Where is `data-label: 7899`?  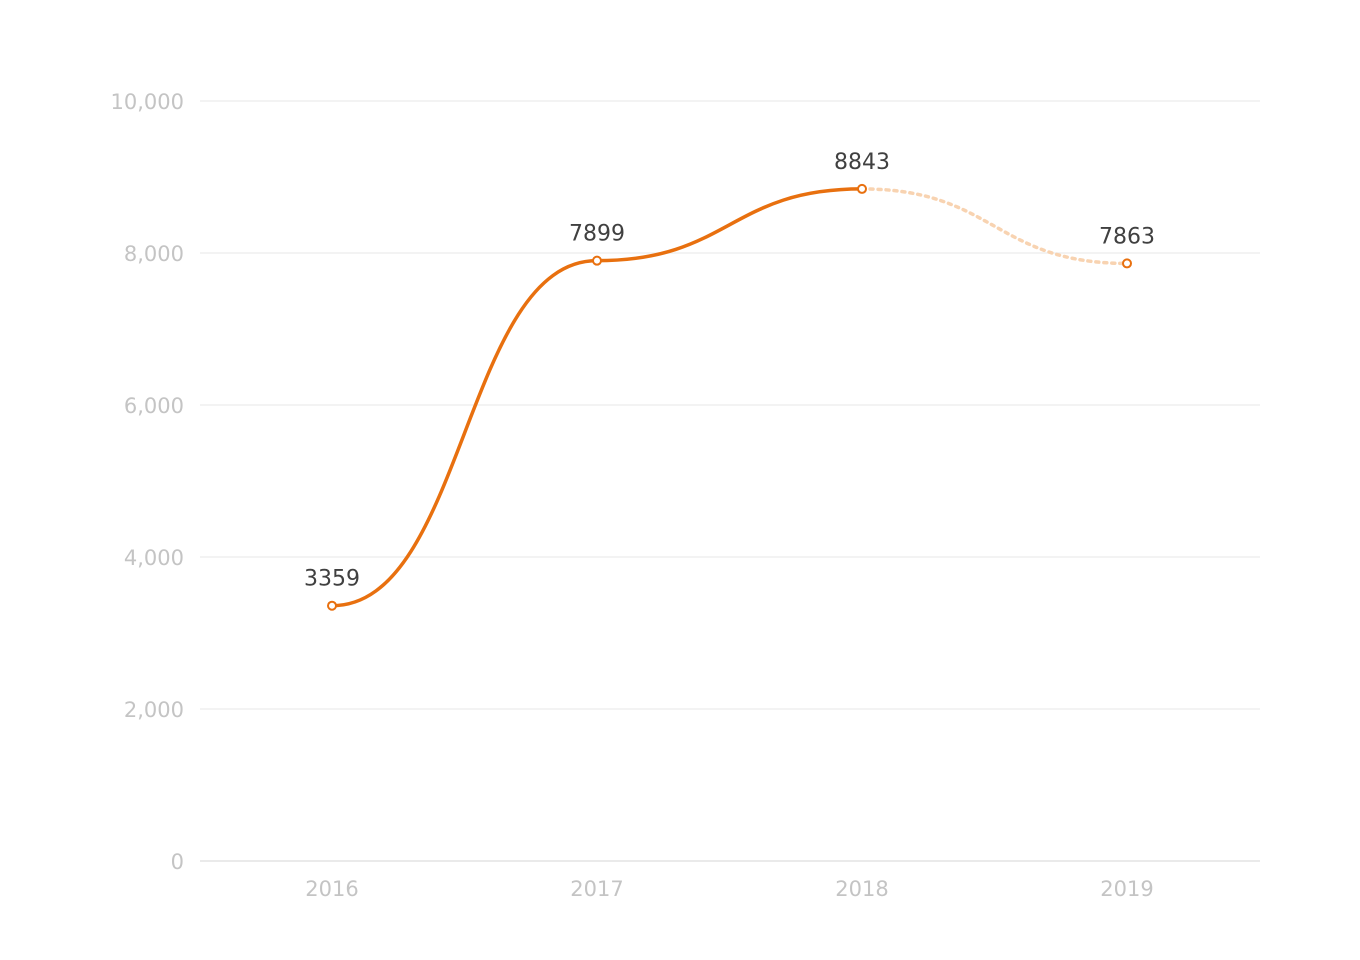 data-label: 7899 is located at coordinates (597, 234).